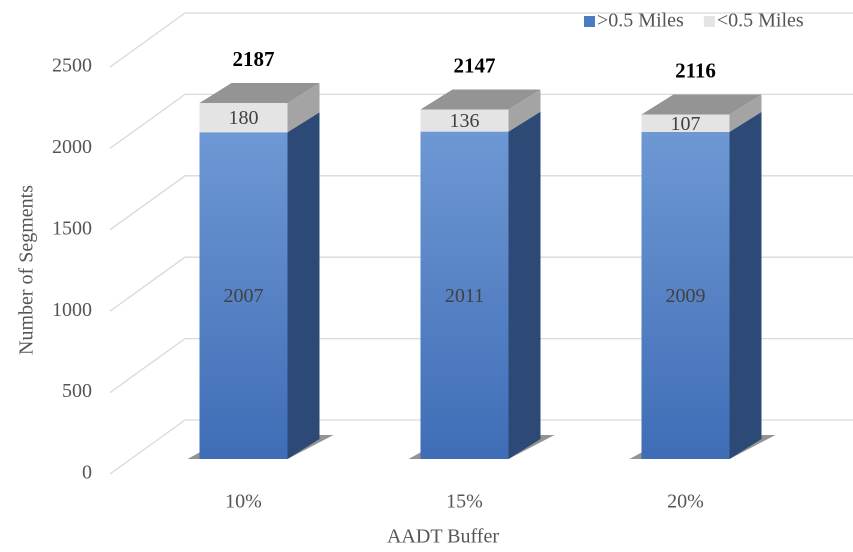 This screenshot has width=853, height=552. What do you see at coordinates (443, 537) in the screenshot?
I see `x-axis-title: AADT Buffer` at bounding box center [443, 537].